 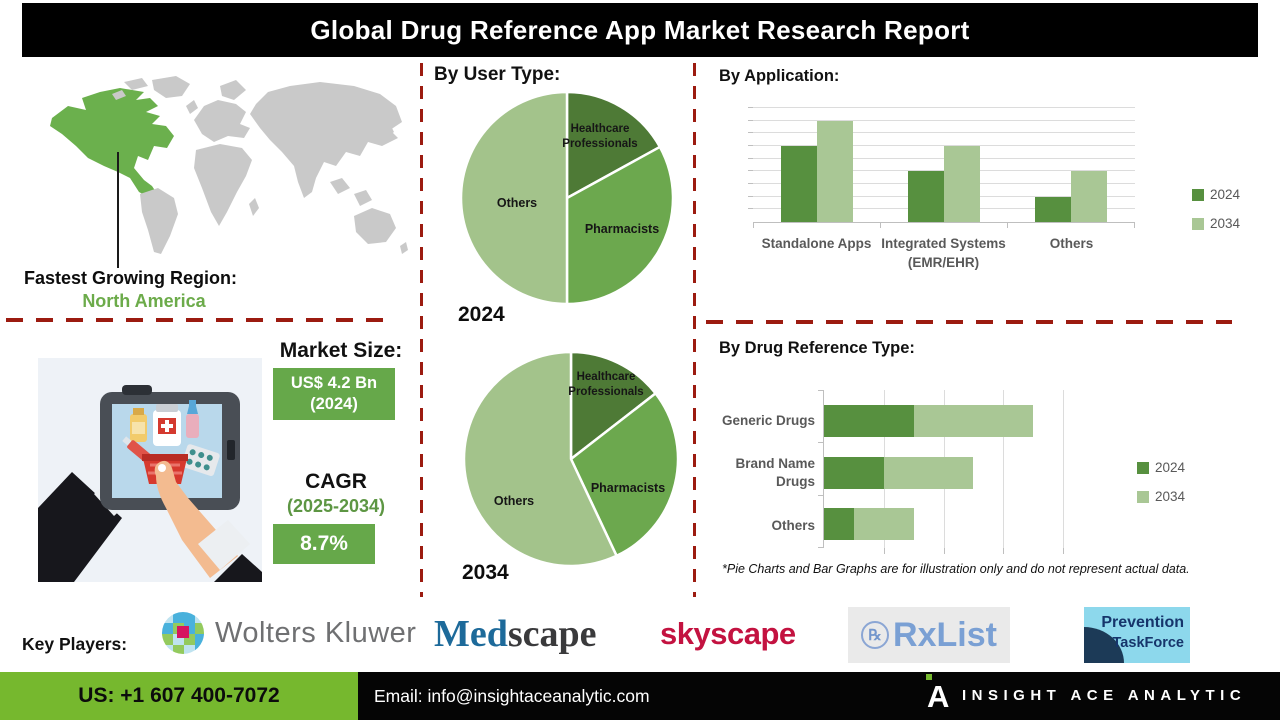 I want to click on bar-row-generic-drugs, so click(x=943, y=421).